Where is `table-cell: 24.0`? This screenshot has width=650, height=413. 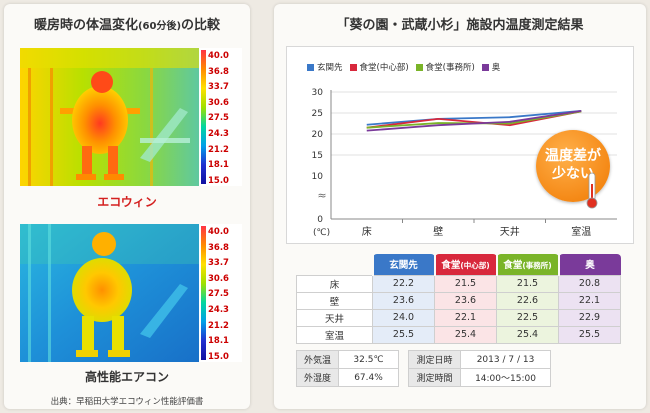 table-cell: 24.0 is located at coordinates (403, 317).